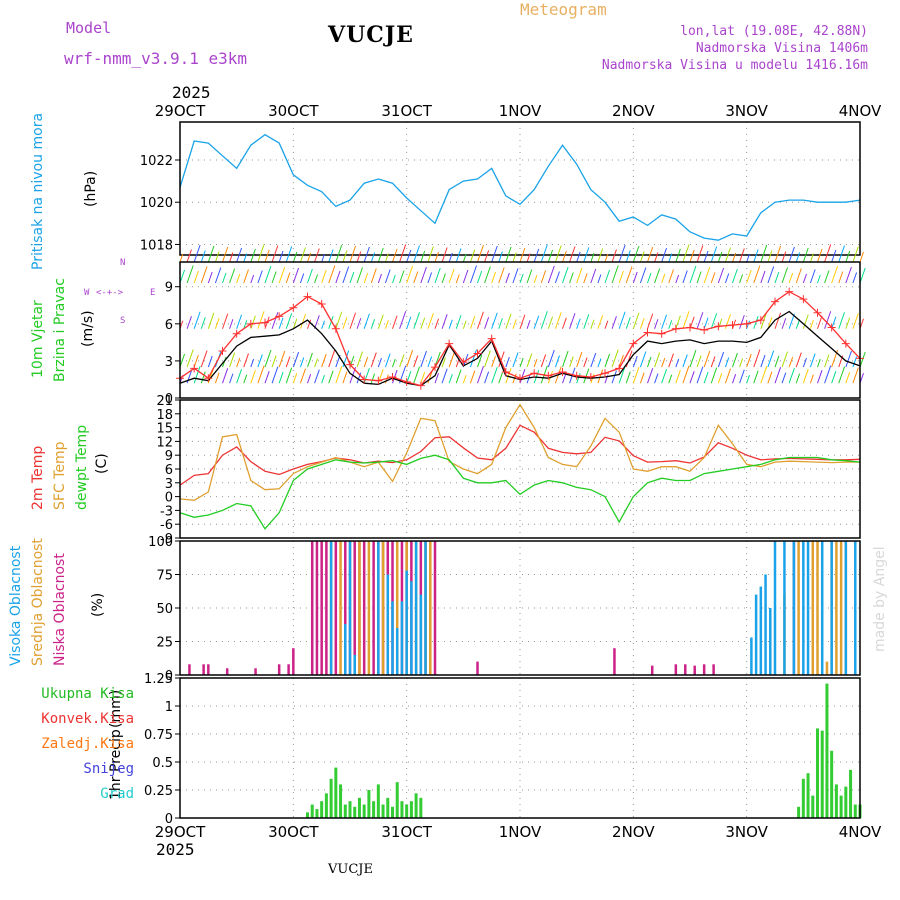  What do you see at coordinates (164, 609) in the screenshot?
I see `y-tick-label: 50` at bounding box center [164, 609].